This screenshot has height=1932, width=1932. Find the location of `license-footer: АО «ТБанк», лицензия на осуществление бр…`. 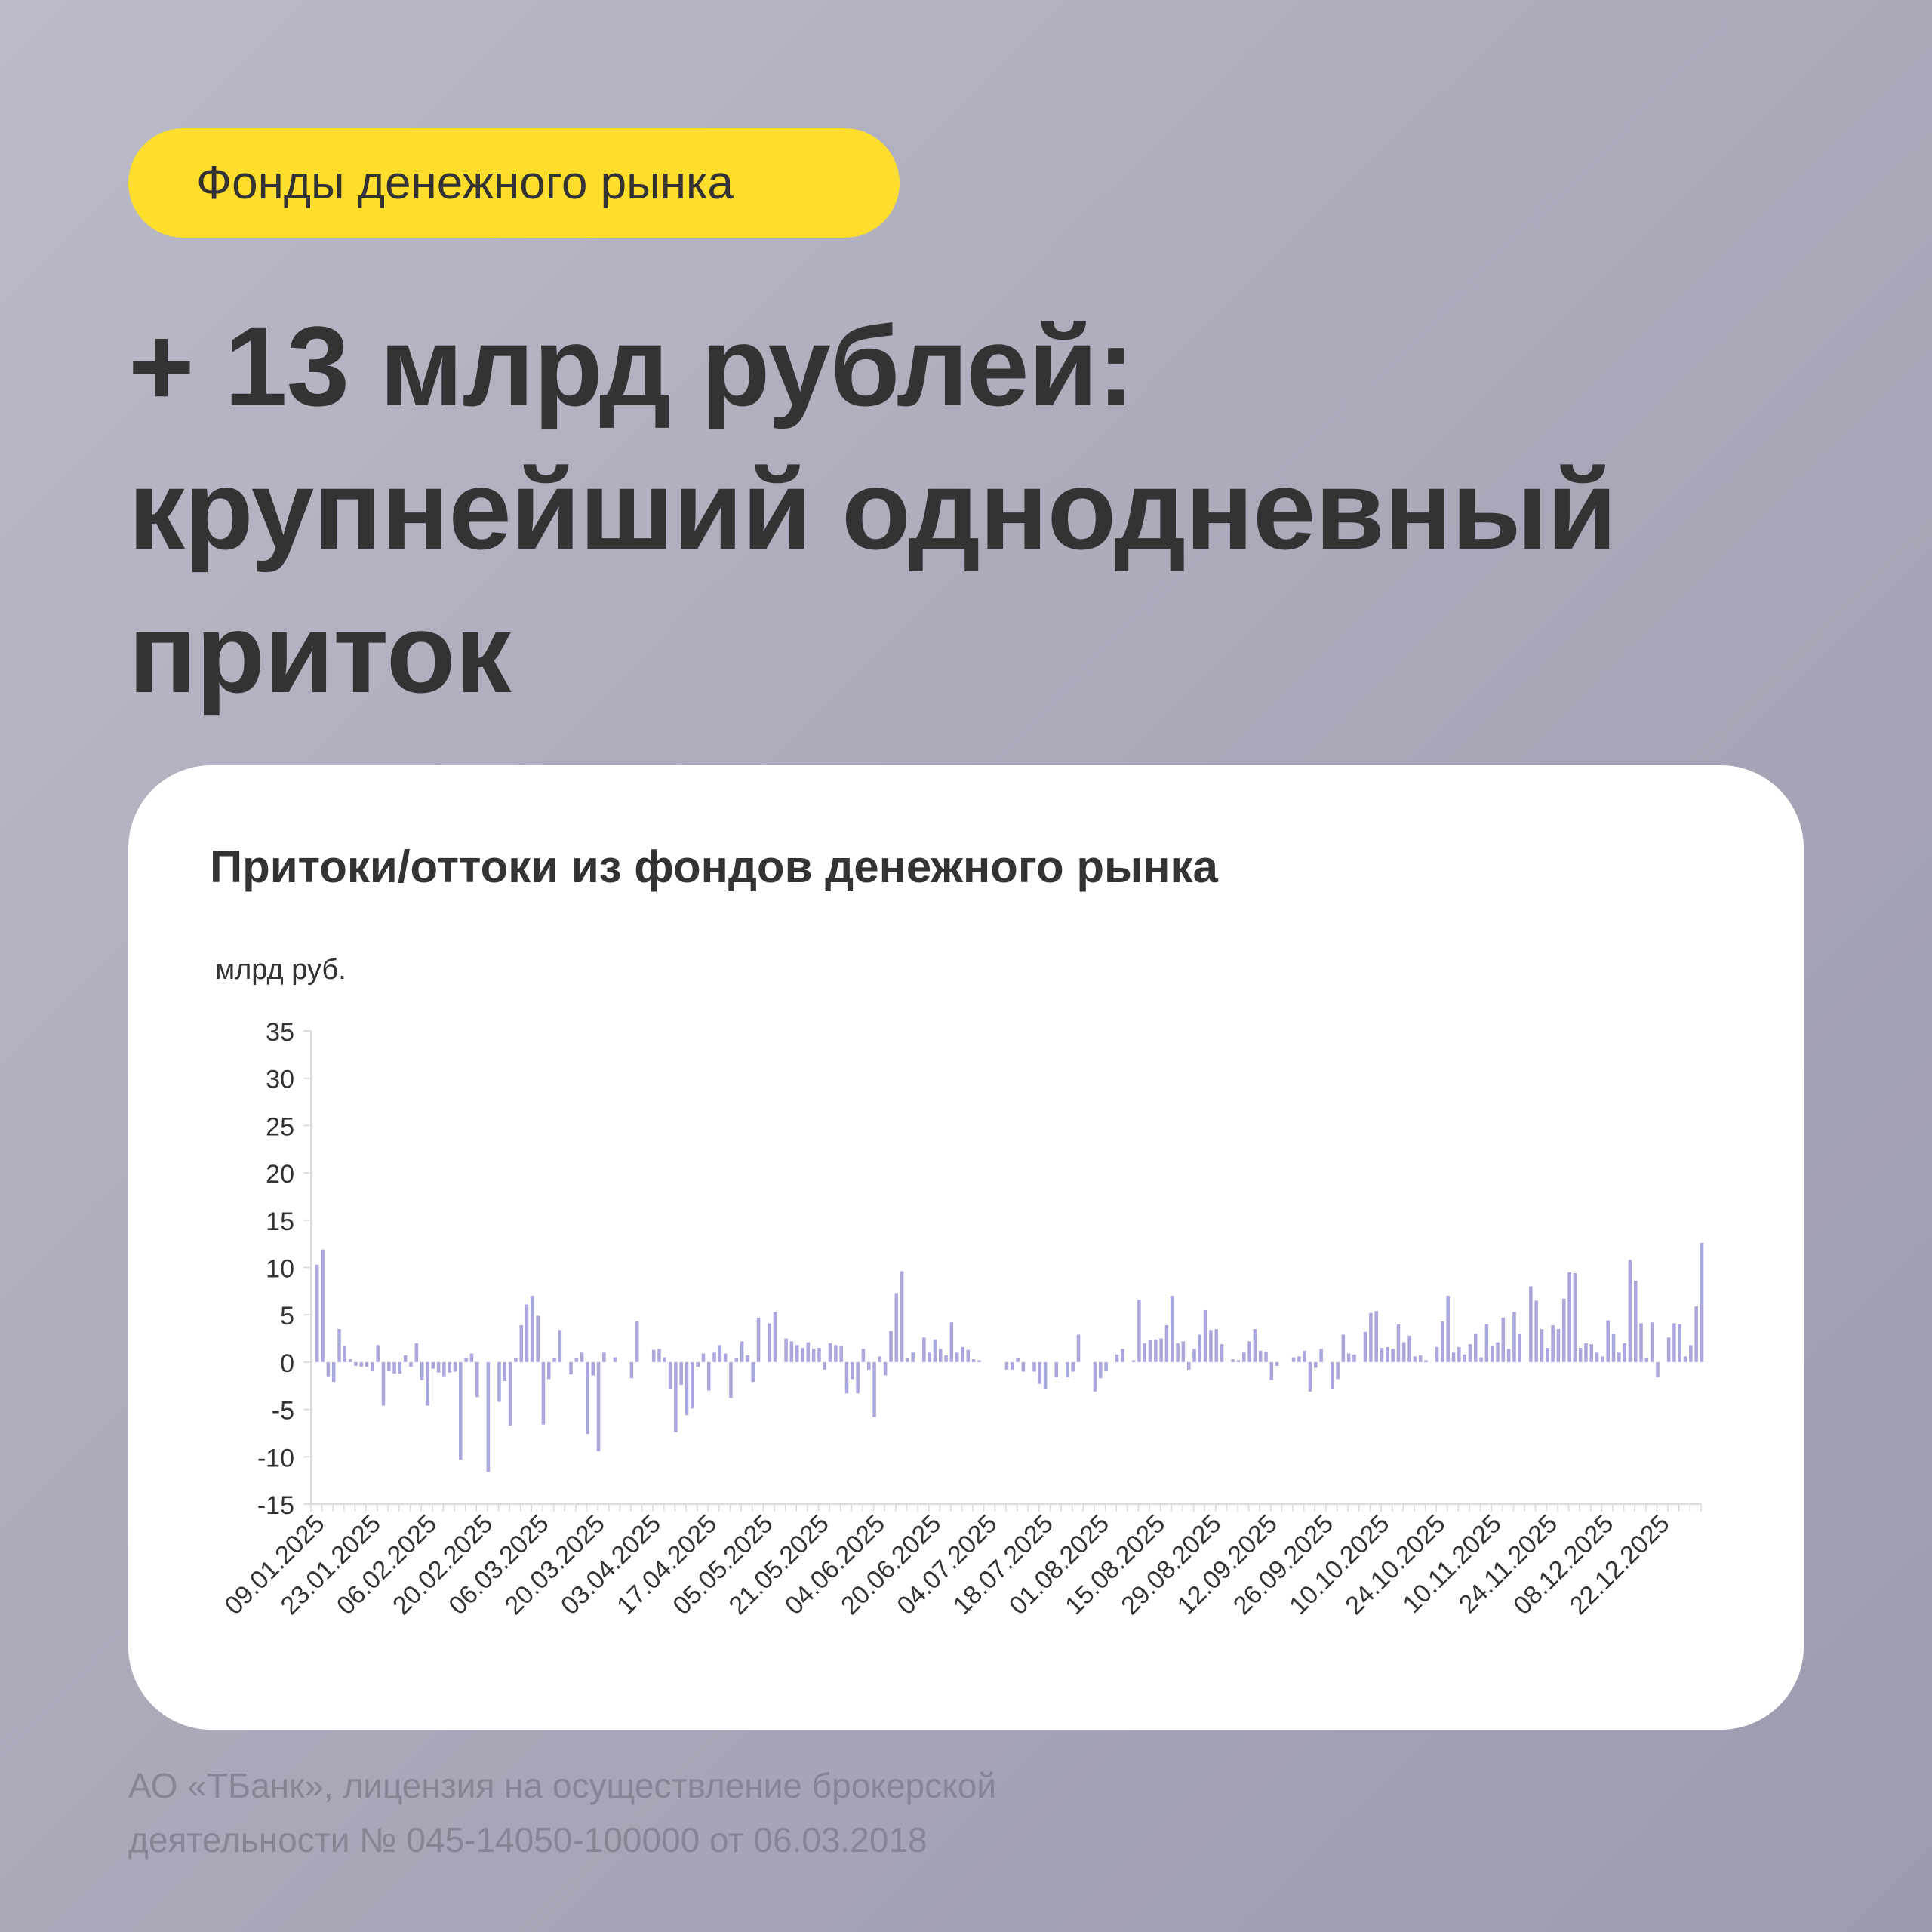

license-footer: АО «ТБанк», лицензия на осуществление бр… is located at coordinates (562, 1812).